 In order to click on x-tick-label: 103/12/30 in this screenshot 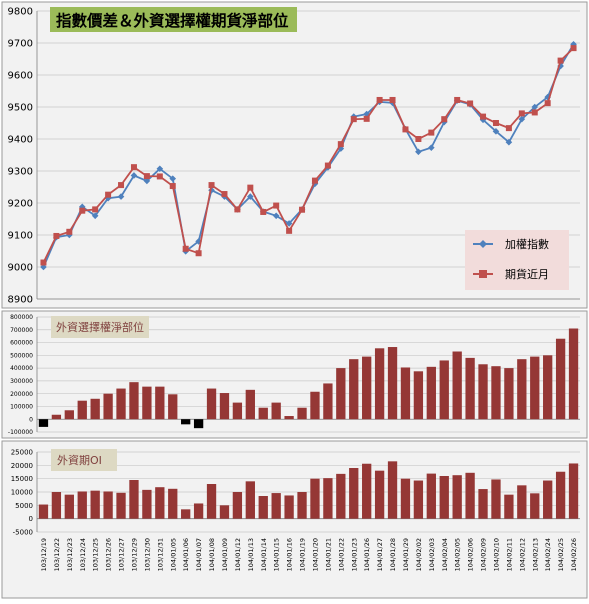, I will do `click(147, 554)`.